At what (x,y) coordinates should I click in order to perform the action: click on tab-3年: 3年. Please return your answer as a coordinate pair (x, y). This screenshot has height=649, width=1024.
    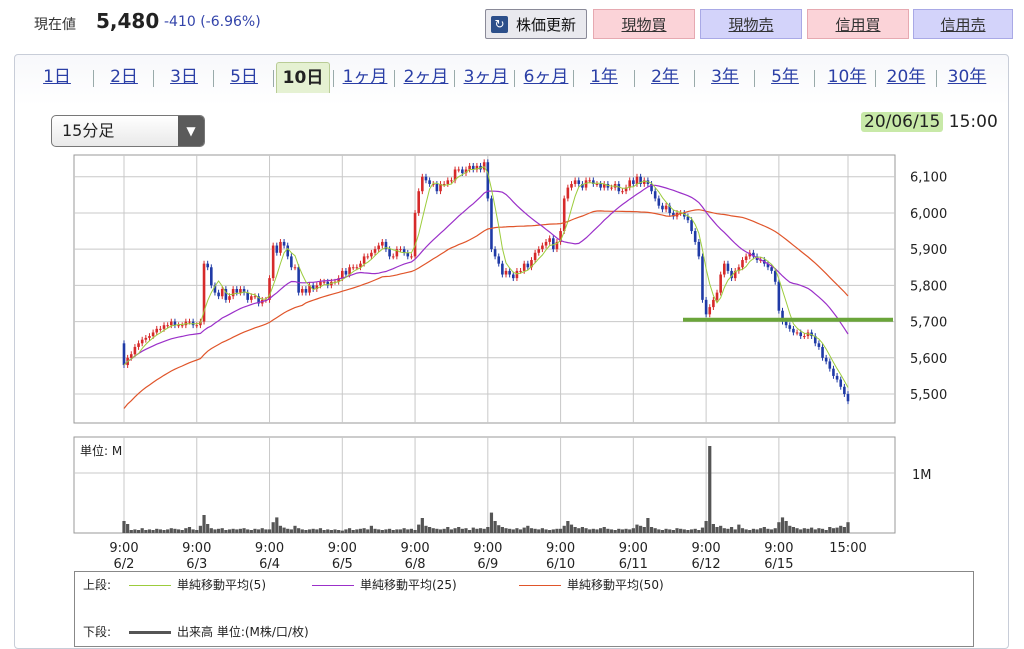
    Looking at the image, I should click on (725, 77).